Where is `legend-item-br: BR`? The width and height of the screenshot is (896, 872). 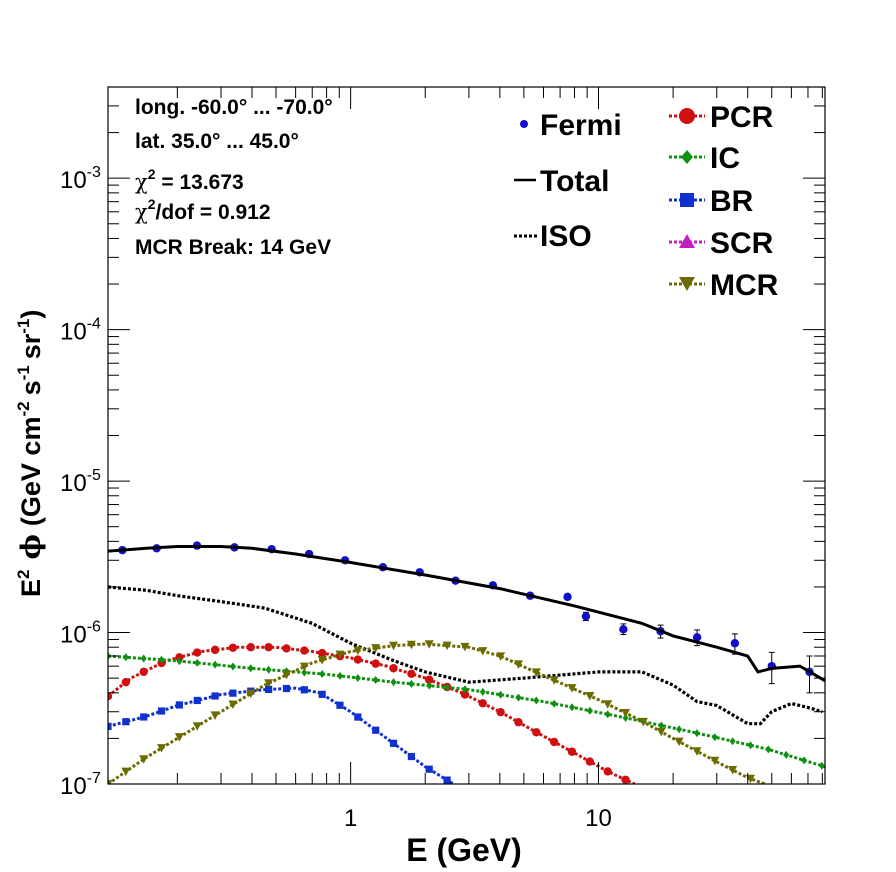 legend-item-br: BR is located at coordinates (711, 201).